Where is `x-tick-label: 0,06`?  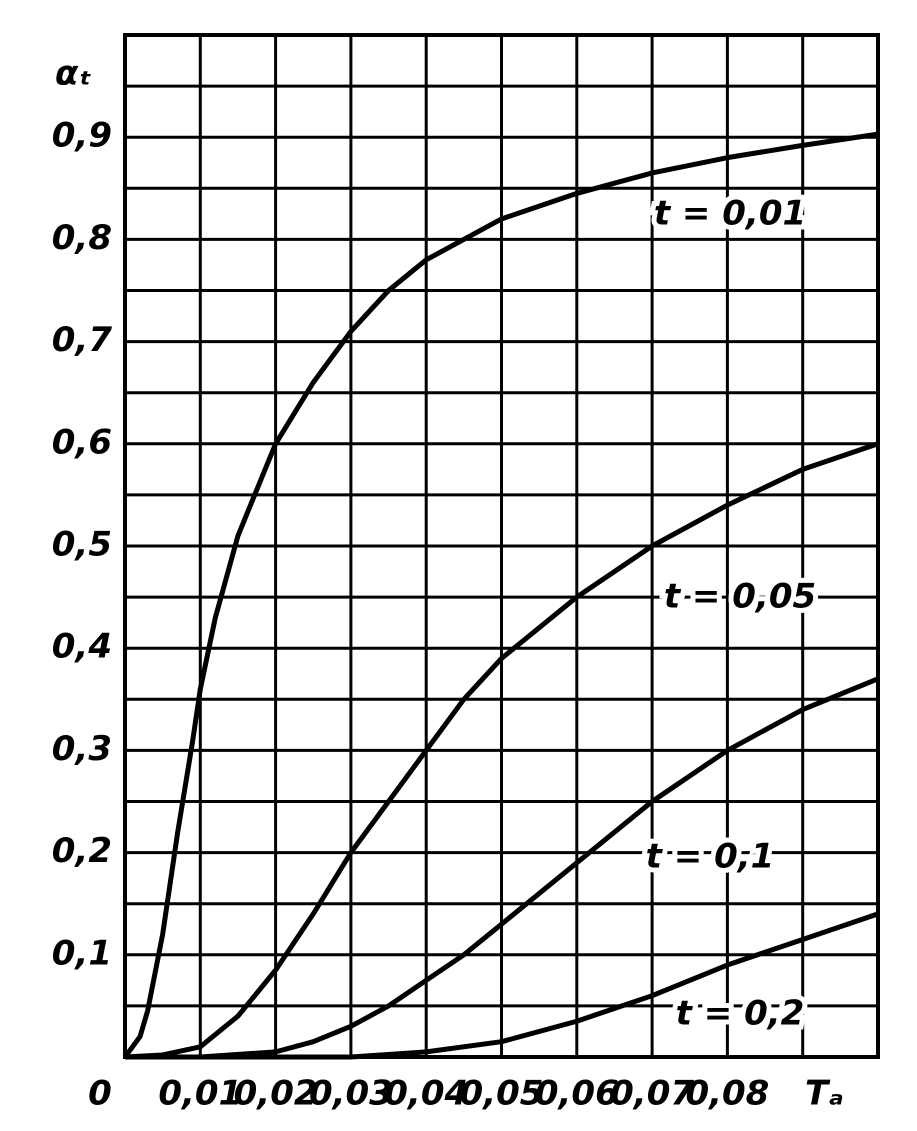 x-tick-label: 0,06 is located at coordinates (577, 1094).